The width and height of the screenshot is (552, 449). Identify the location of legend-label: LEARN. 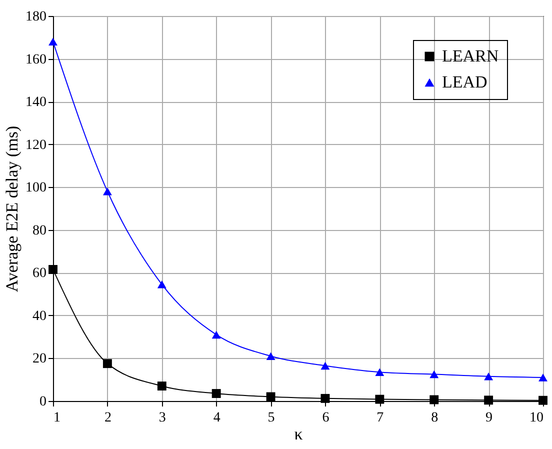
(470, 56).